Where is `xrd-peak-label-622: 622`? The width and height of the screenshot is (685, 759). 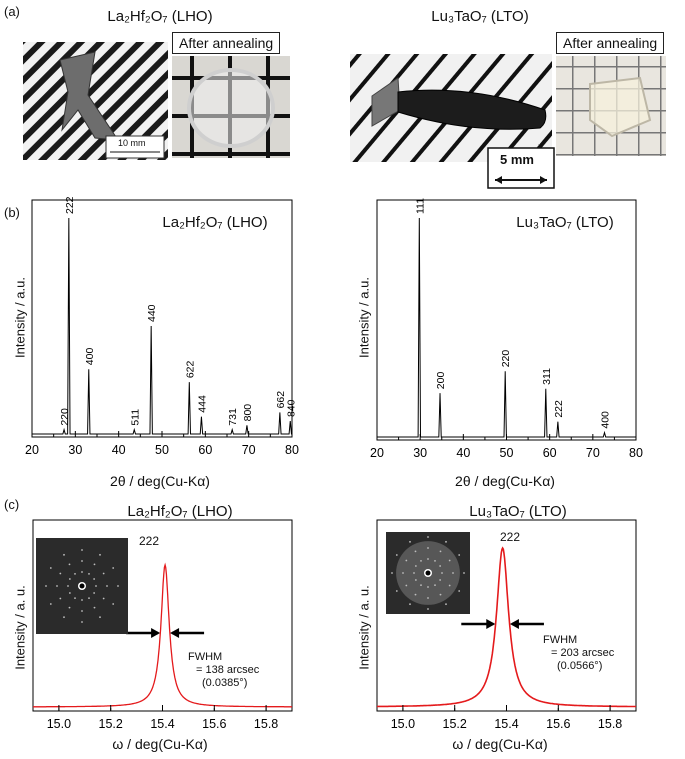 xrd-peak-label-622: 622 is located at coordinates (190, 369).